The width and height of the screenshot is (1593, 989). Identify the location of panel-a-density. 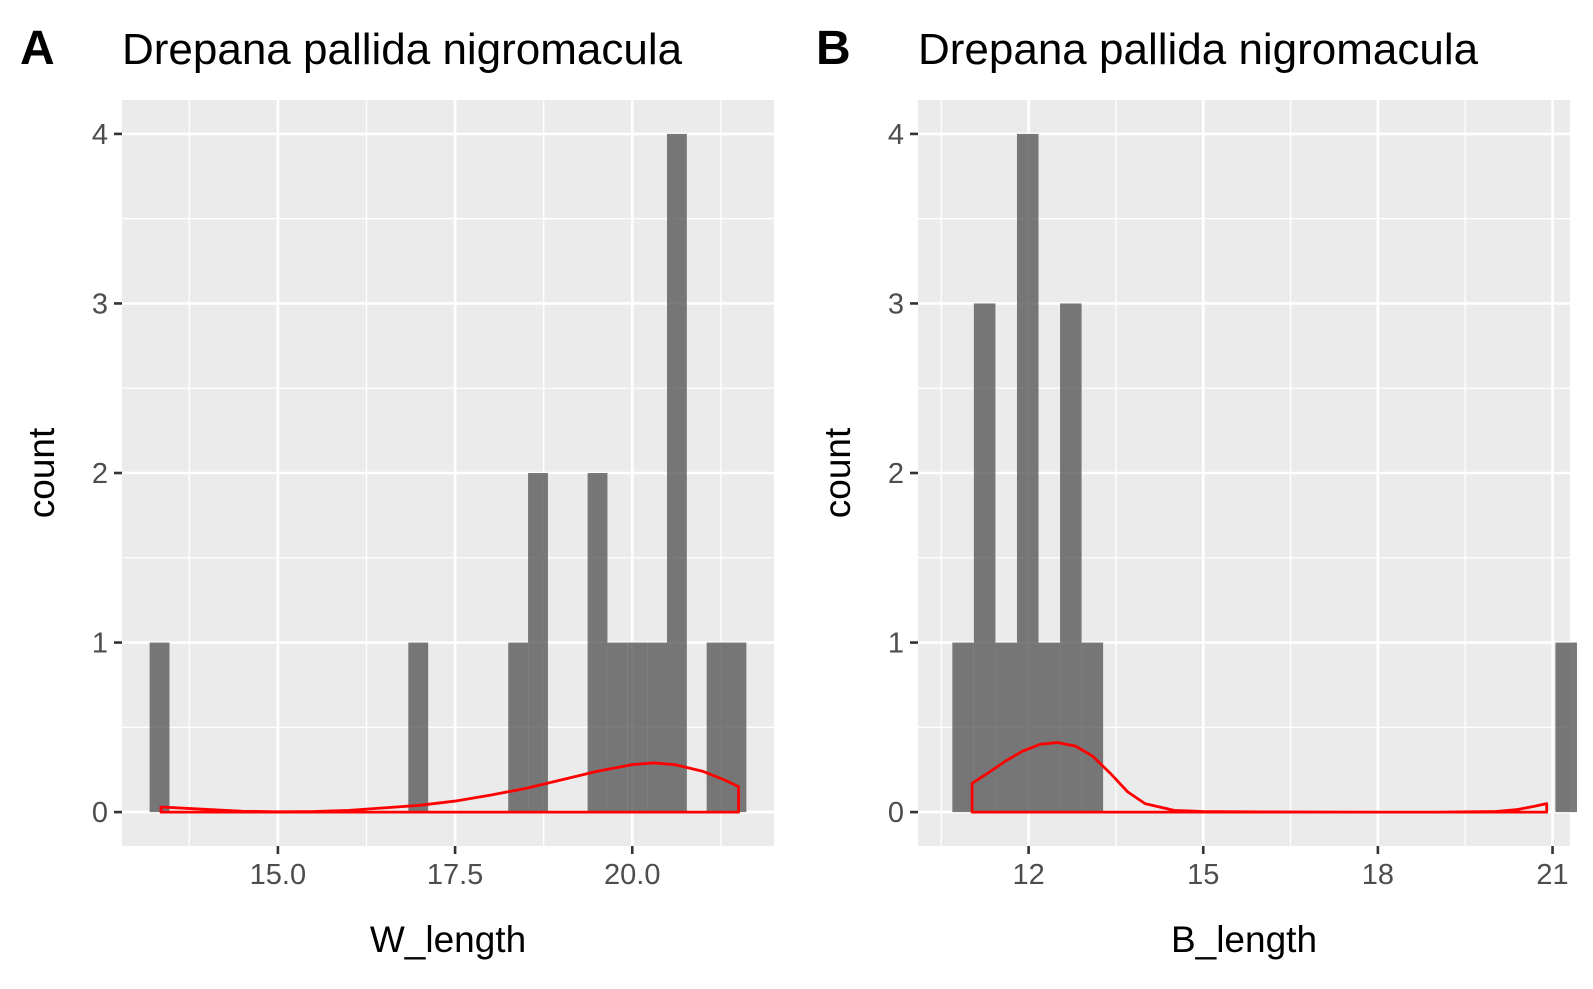
(449, 787).